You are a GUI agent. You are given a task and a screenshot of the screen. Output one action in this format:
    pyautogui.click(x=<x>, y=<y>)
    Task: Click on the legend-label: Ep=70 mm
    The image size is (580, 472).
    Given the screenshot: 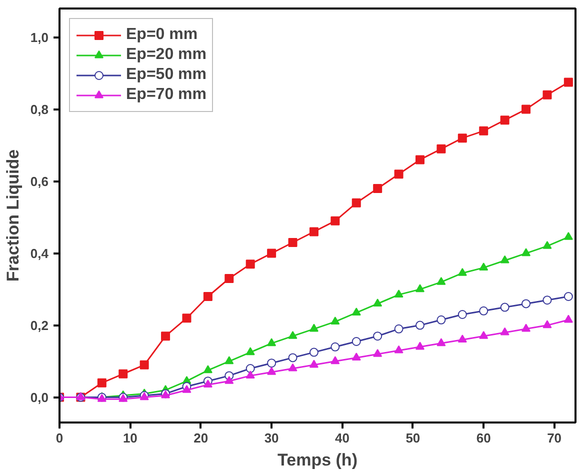 What is the action you would take?
    pyautogui.click(x=166, y=95)
    